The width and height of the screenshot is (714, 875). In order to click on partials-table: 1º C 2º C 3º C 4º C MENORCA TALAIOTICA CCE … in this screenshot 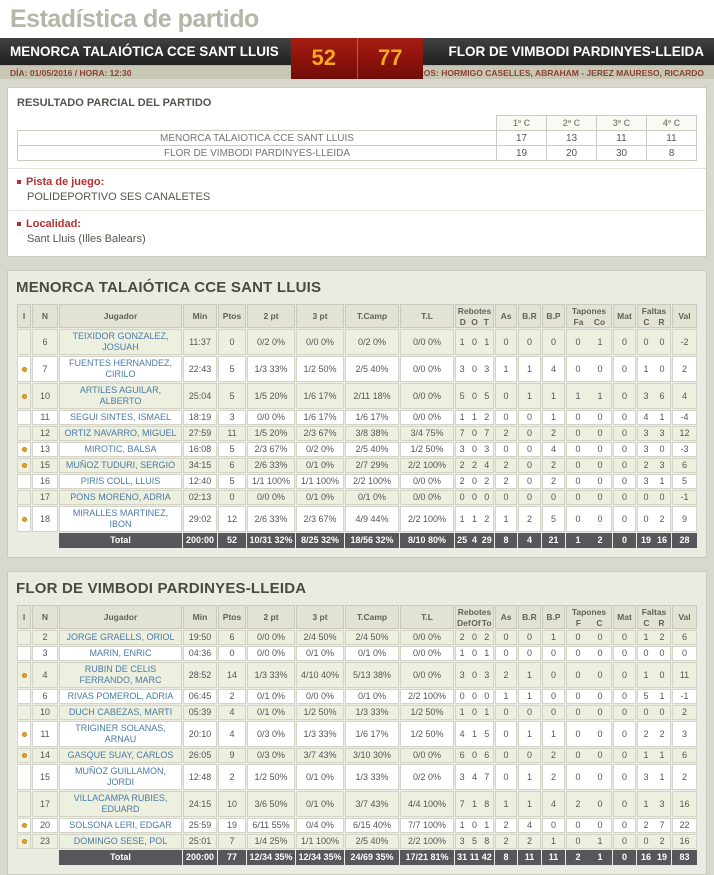, I will do `click(357, 138)`.